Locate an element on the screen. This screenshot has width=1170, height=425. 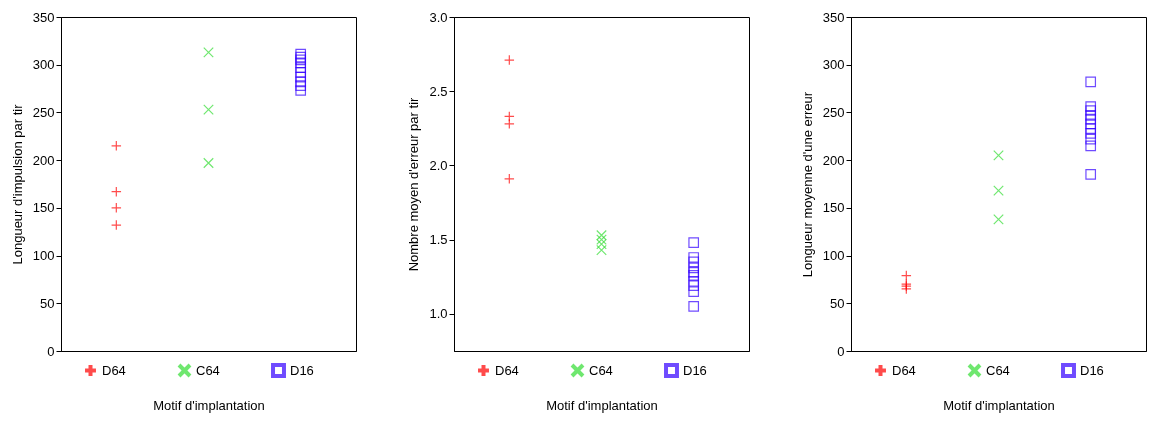
y-tick-label: 1.0 is located at coordinates (438, 314).